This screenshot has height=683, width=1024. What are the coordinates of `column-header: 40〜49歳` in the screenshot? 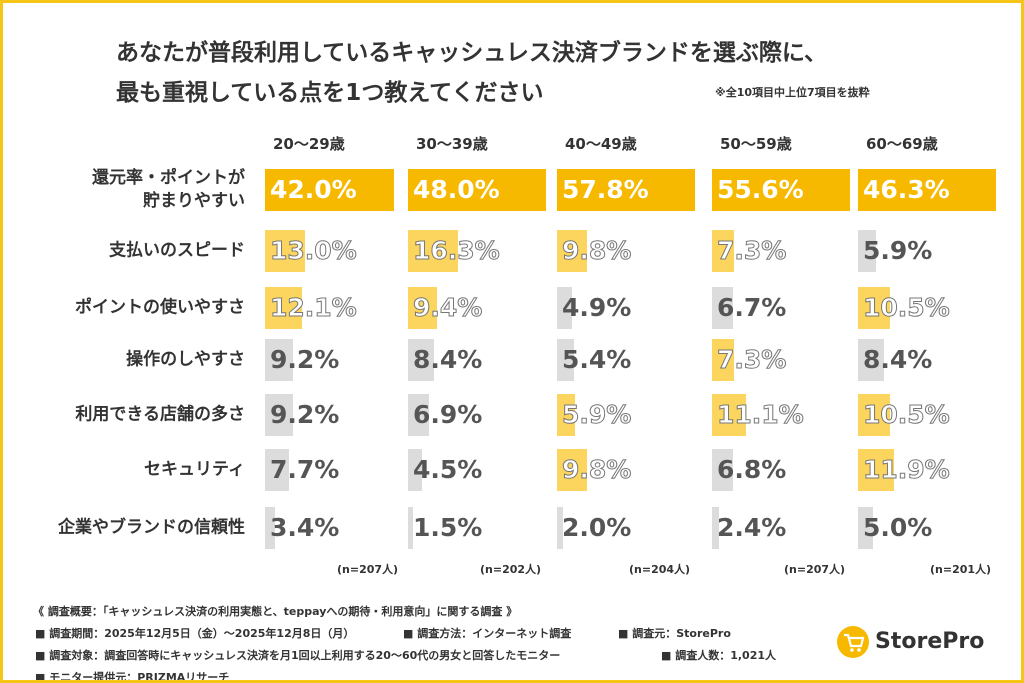 It's located at (601, 144).